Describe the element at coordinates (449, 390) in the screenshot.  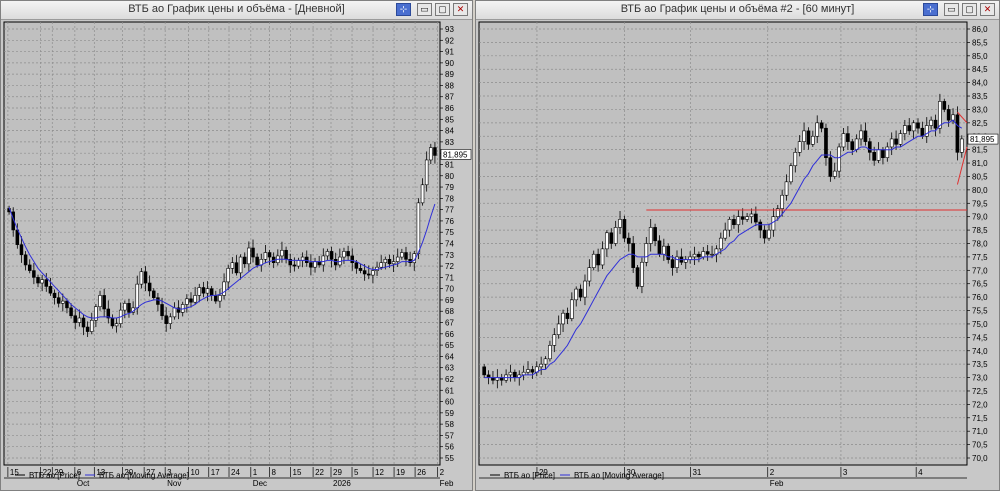
I see `y-tick-label: 61` at that location.